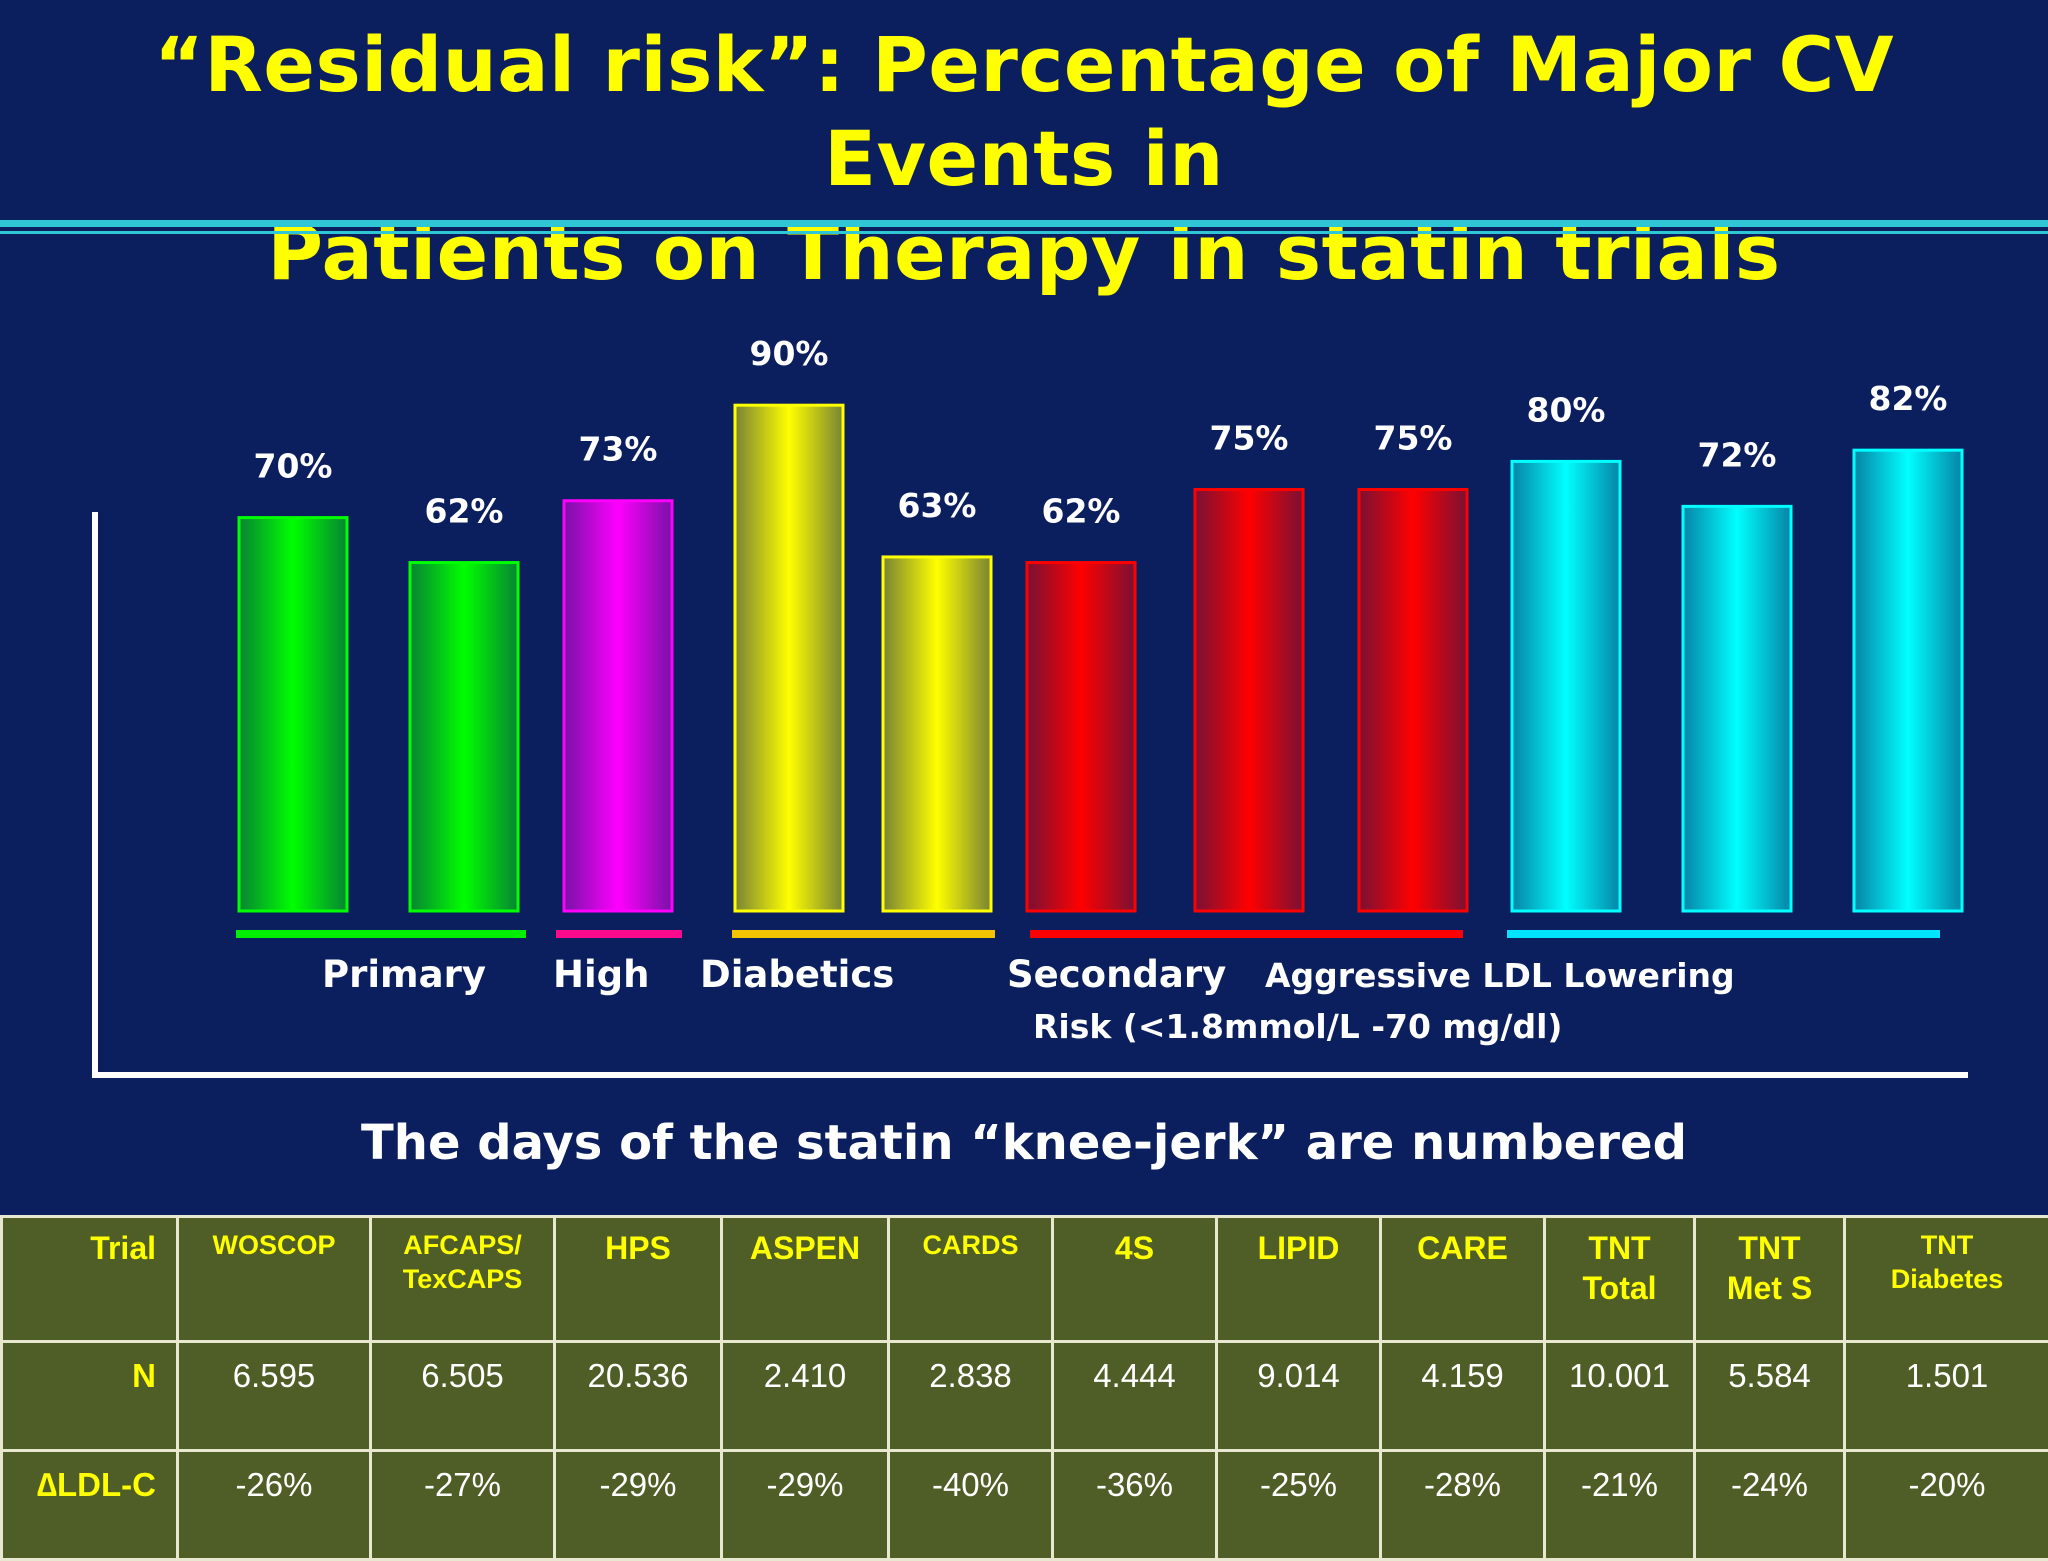 Image resolution: width=2048 pixels, height=1561 pixels. Describe the element at coordinates (1737, 454) in the screenshot. I see `bar-value-label: 72%` at that location.